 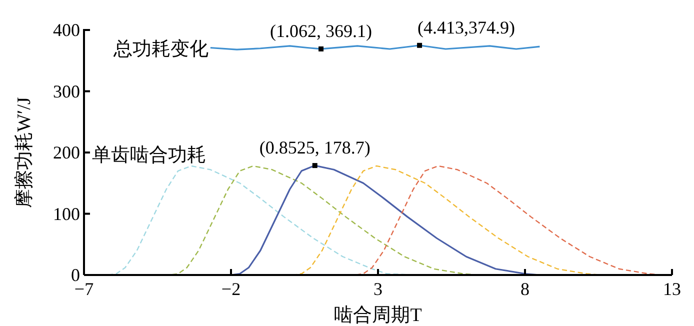 I want to click on annotation: (4.413,374.9), so click(x=467, y=27).